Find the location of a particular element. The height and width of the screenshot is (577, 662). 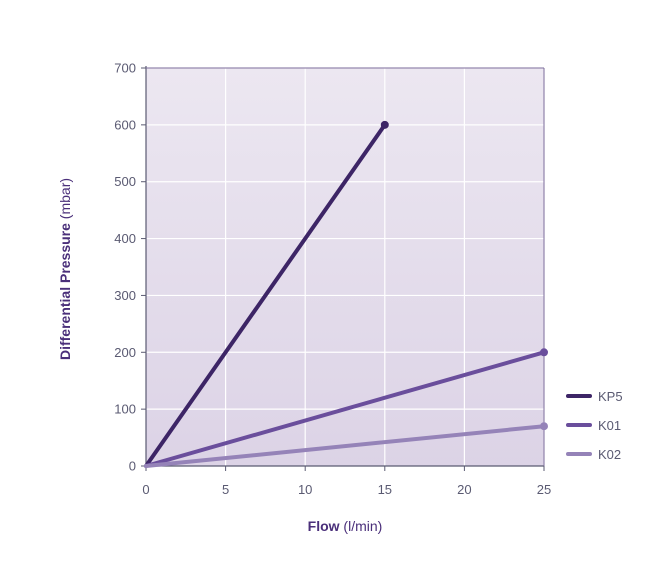

x-tick-label: 15 is located at coordinates (385, 489).